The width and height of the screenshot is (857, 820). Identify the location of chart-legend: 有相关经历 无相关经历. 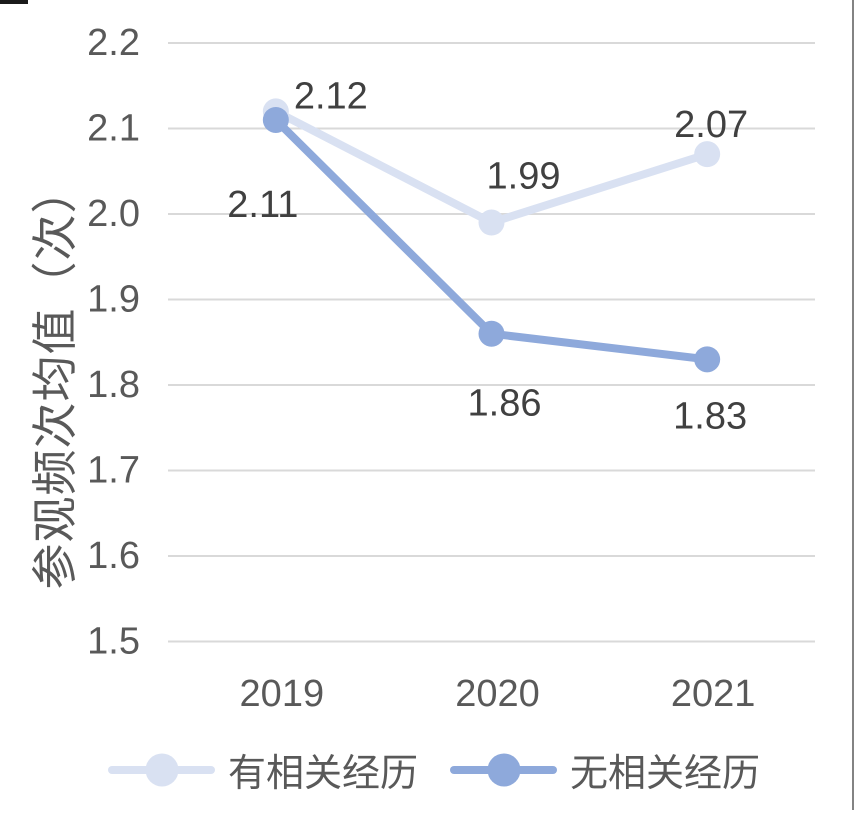
(434, 769).